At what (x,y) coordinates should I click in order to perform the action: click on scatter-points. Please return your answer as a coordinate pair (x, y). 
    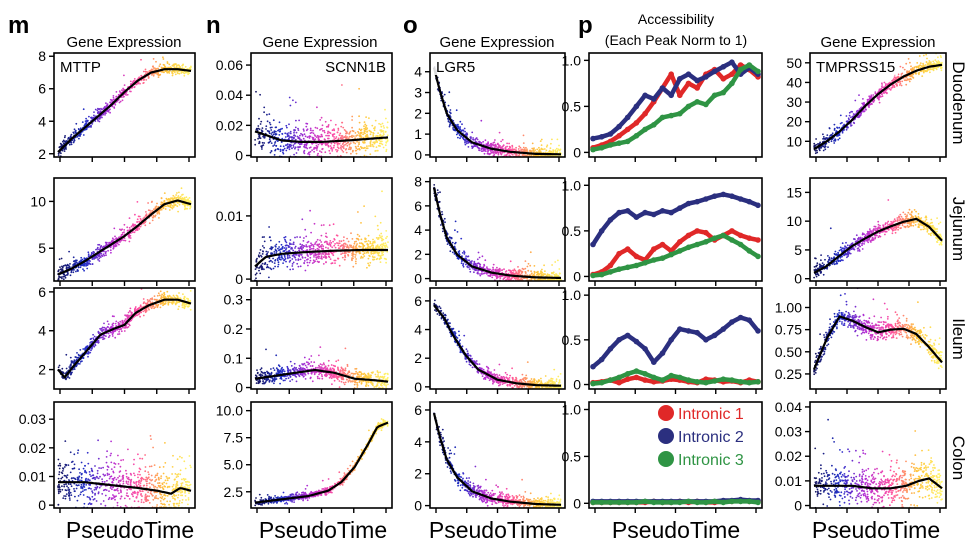
    Looking at the image, I should click on (124, 334).